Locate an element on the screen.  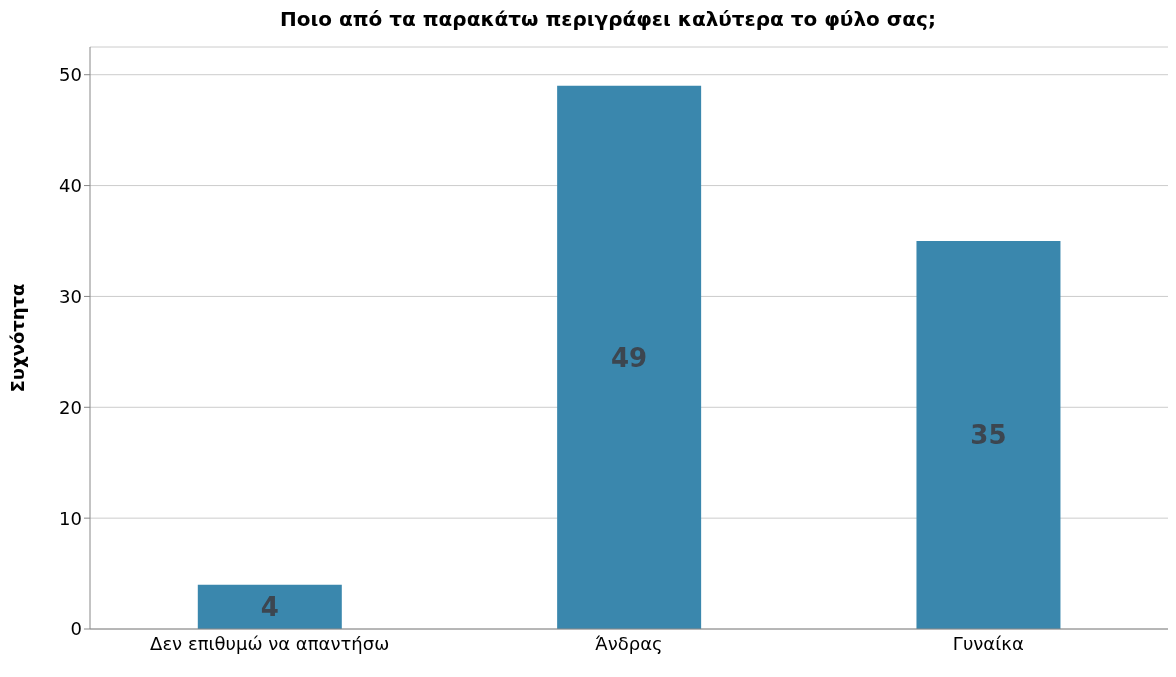
y-axis-title: Συχνότητα is located at coordinates (18, 338).